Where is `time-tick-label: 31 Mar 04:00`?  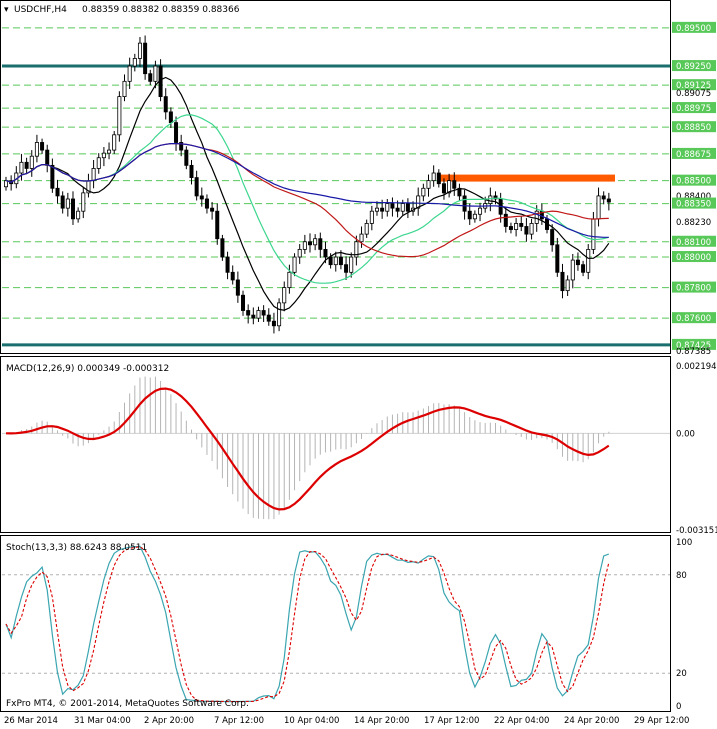 time-tick-label: 31 Mar 04:00 is located at coordinates (102, 721).